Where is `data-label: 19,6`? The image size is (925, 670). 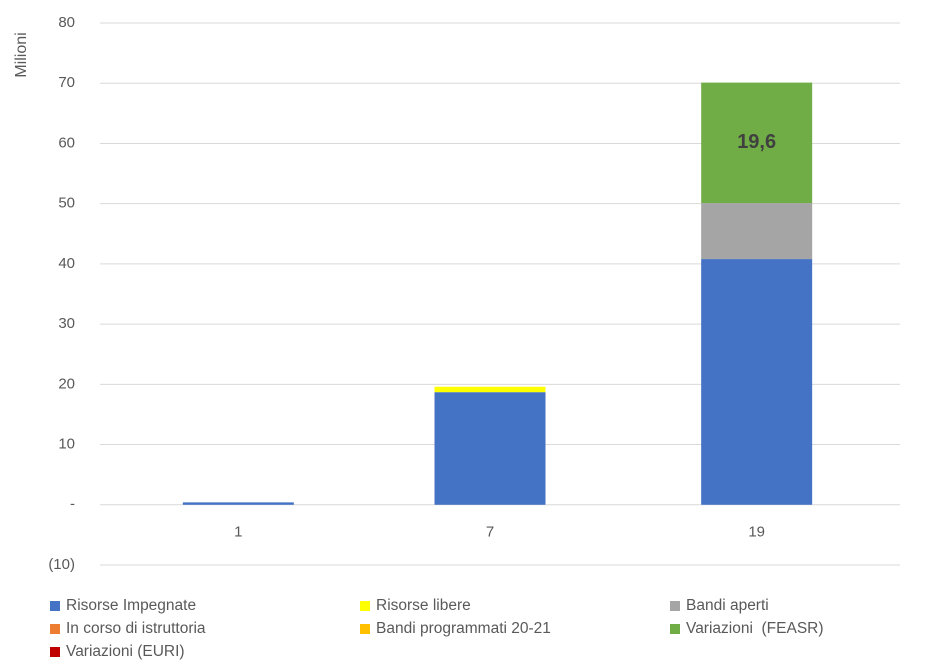 data-label: 19,6 is located at coordinates (756, 142).